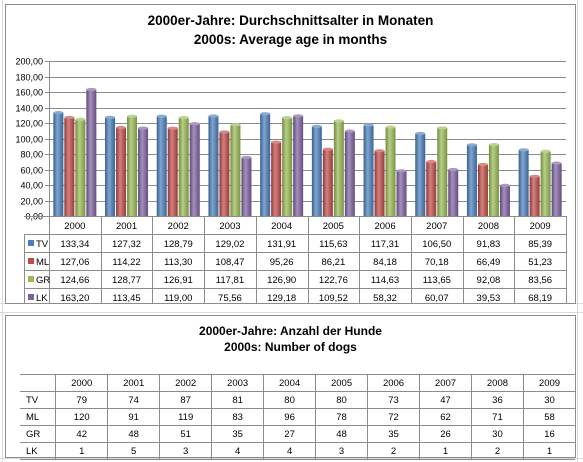 The height and width of the screenshot is (462, 583). What do you see at coordinates (74, 280) in the screenshot?
I see `data-label: 124,66` at bounding box center [74, 280].